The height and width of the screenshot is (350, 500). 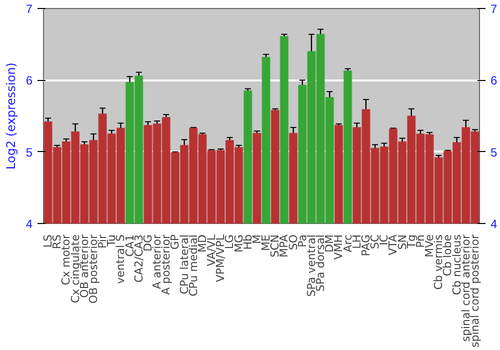 I want to click on y-tick-label: 5, so click(x=29, y=152).